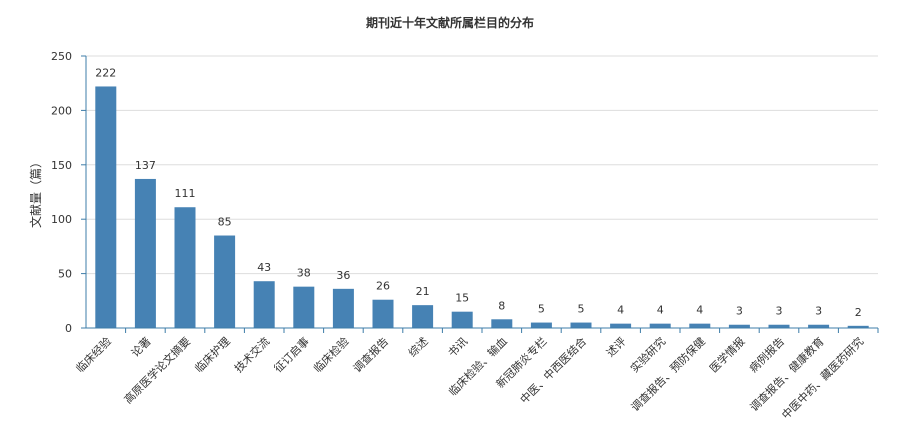  What do you see at coordinates (423, 291) in the screenshot?
I see `data-label: 21` at bounding box center [423, 291].